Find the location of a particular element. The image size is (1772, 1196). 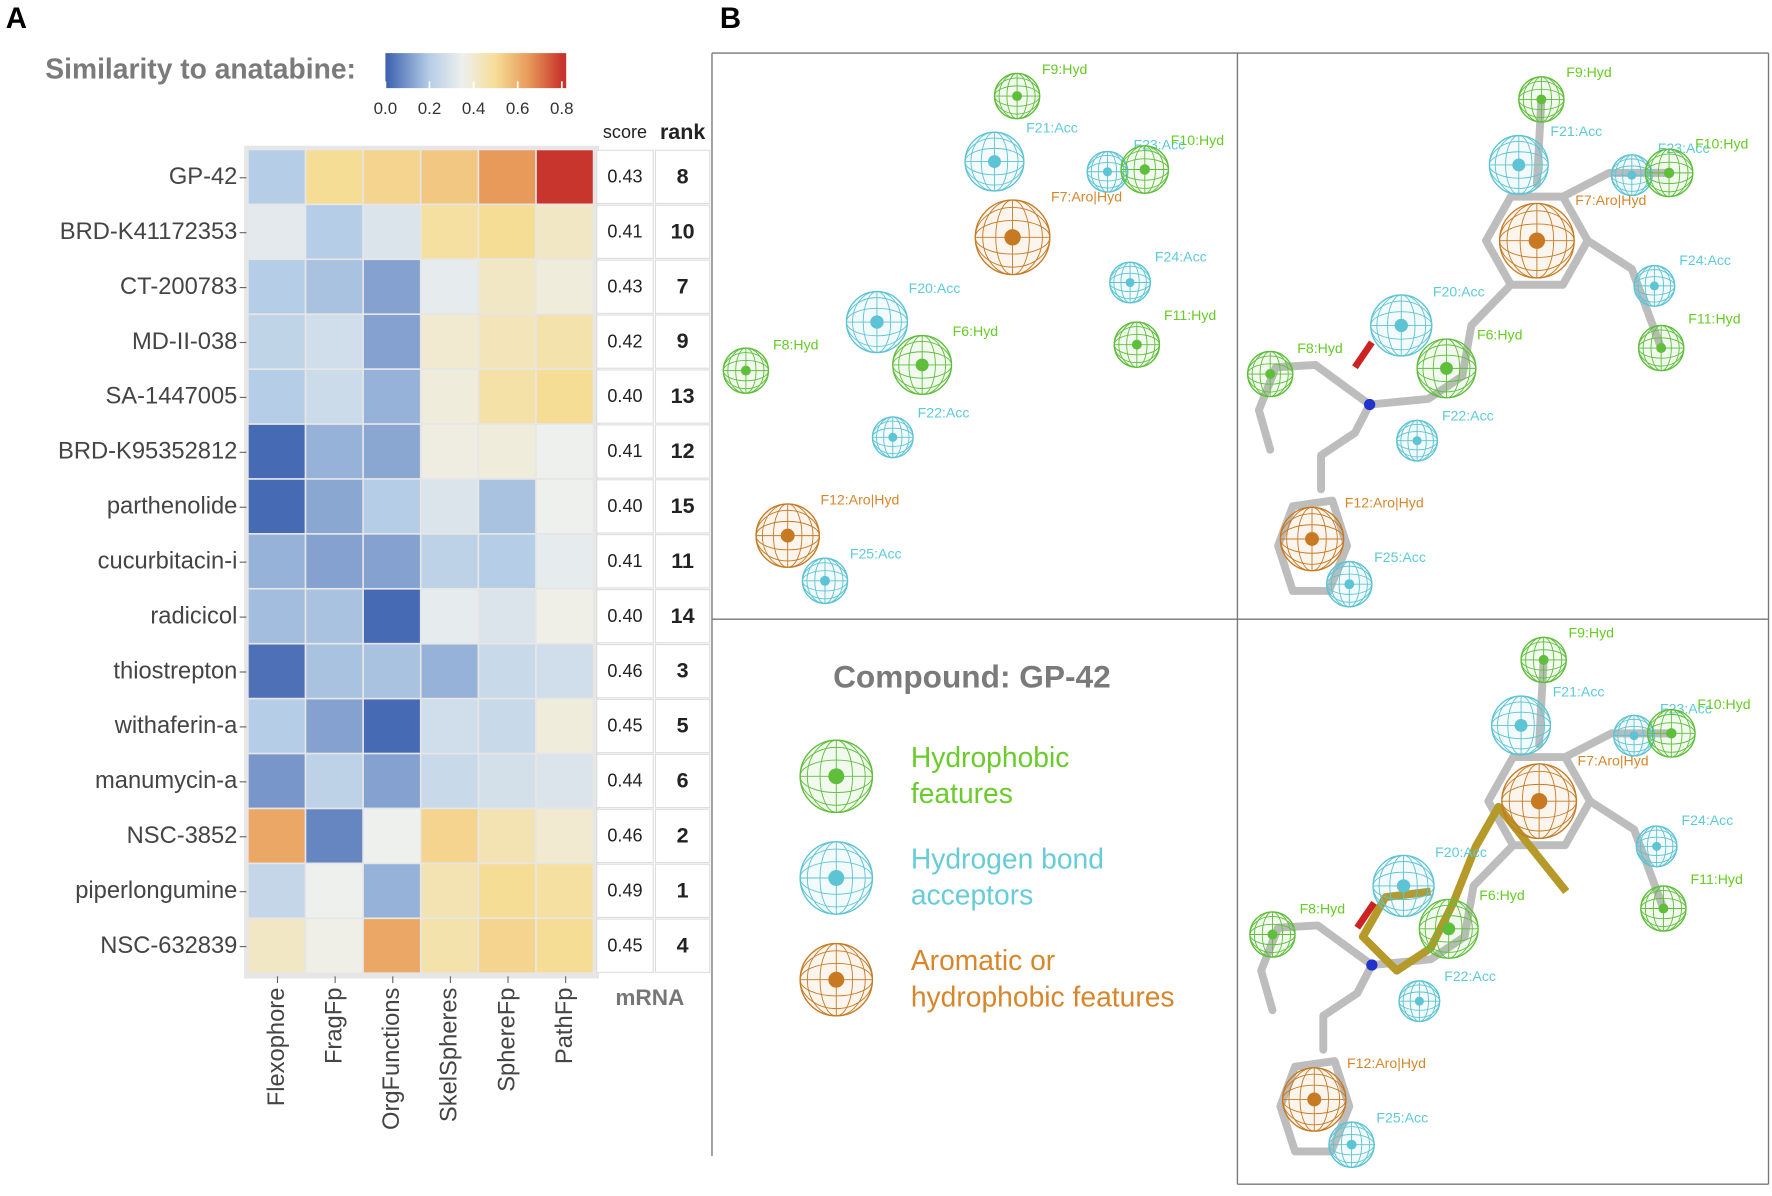

score-text: 0.46 is located at coordinates (624, 836).